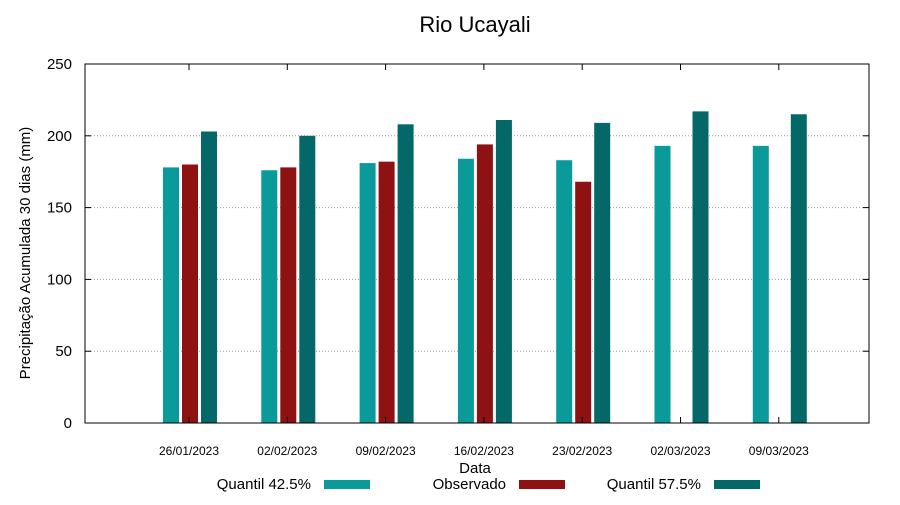  I want to click on y-axis-label: Precipitação Acumulada 30 dias (mm), so click(25, 253).